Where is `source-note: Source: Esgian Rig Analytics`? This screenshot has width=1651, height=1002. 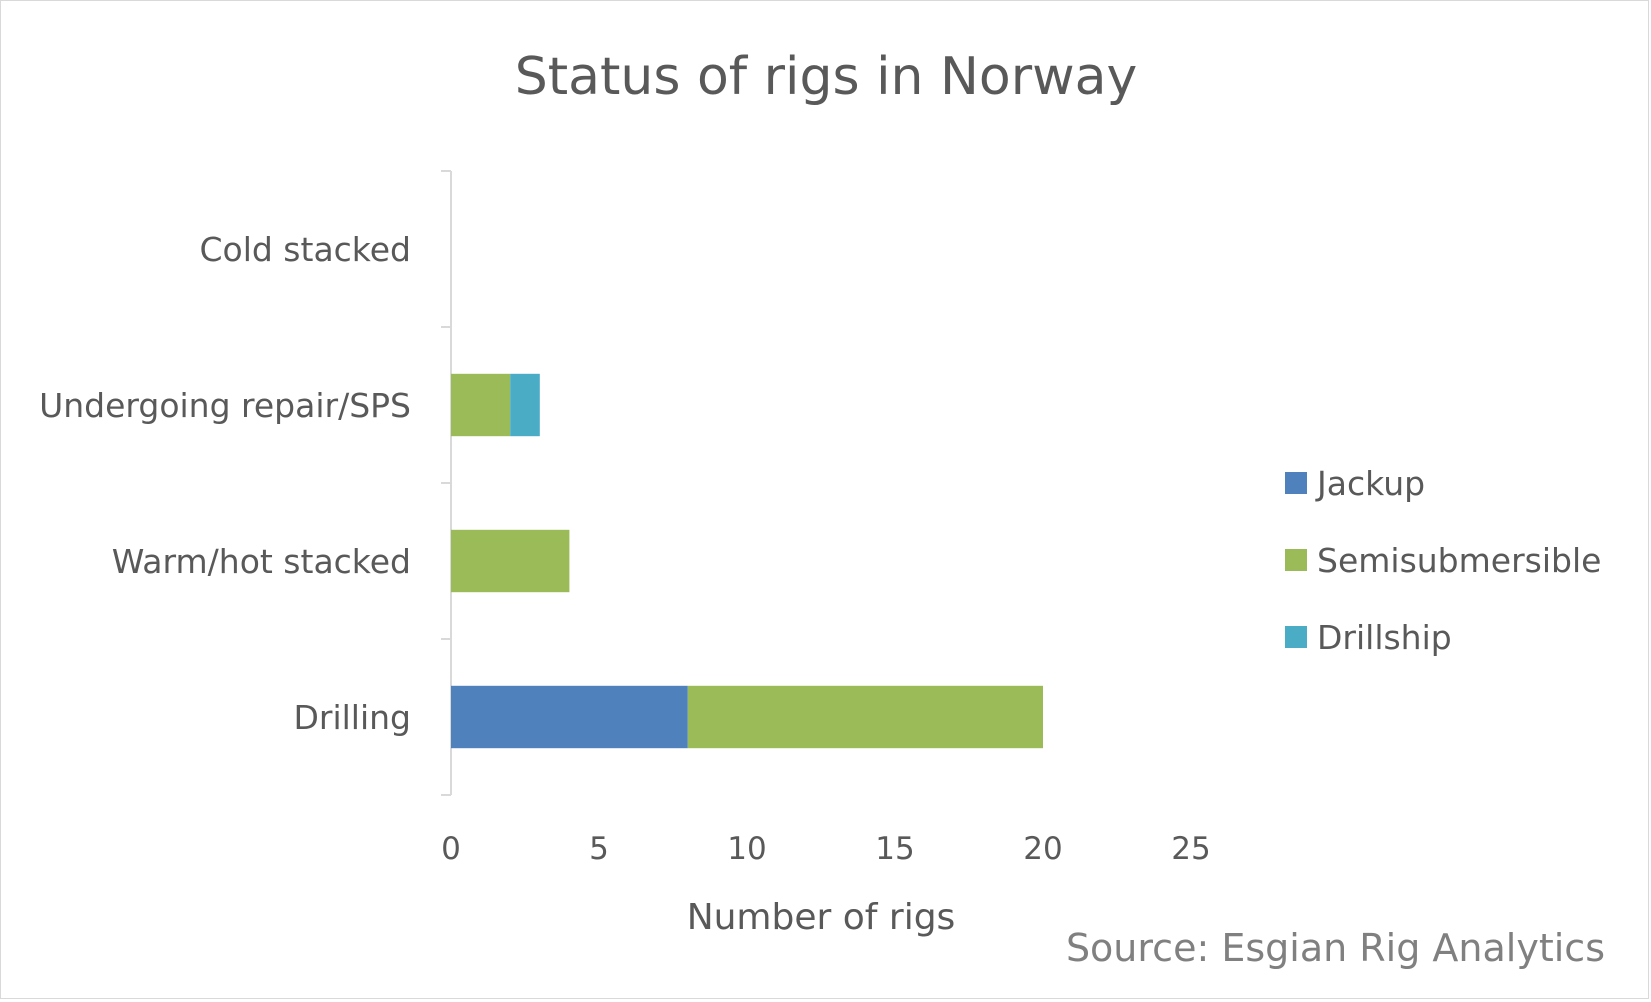
source-note: Source: Esgian Rig Analytics is located at coordinates (1335, 948).